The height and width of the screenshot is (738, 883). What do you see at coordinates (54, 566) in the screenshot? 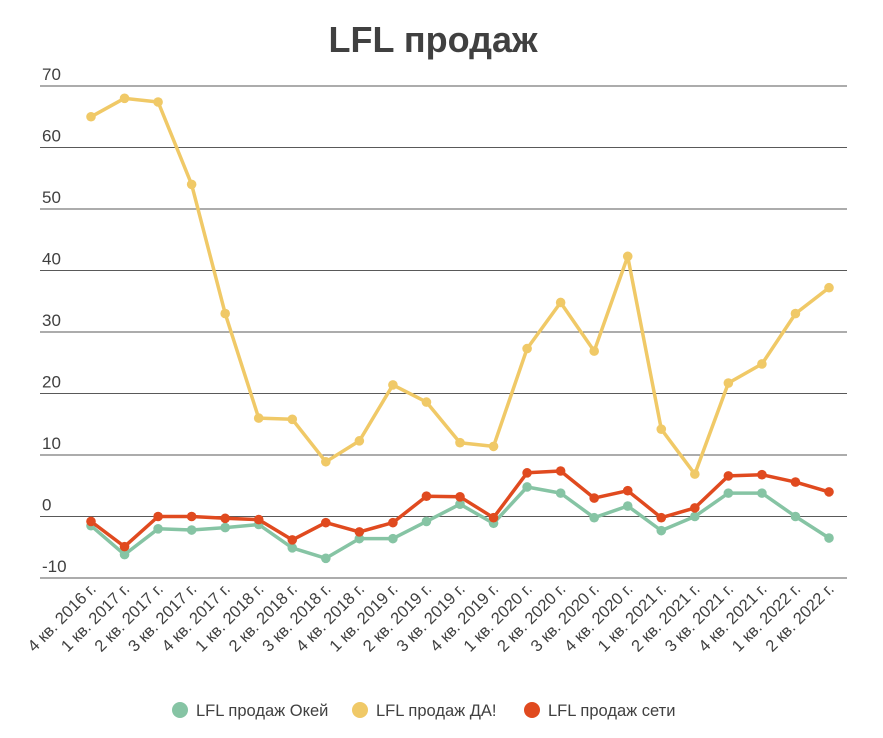
I see `y-tick-label: -10` at bounding box center [54, 566].